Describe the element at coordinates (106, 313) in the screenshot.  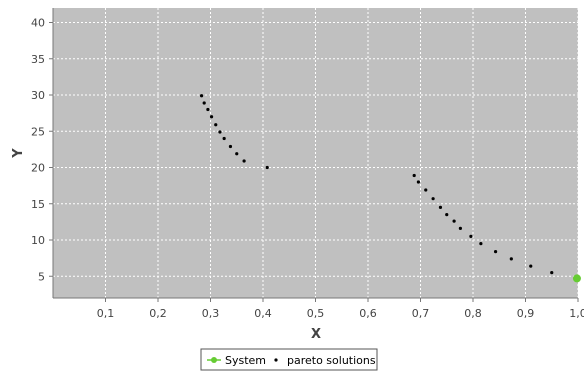
I see `x-tick-label: 0,1` at that location.